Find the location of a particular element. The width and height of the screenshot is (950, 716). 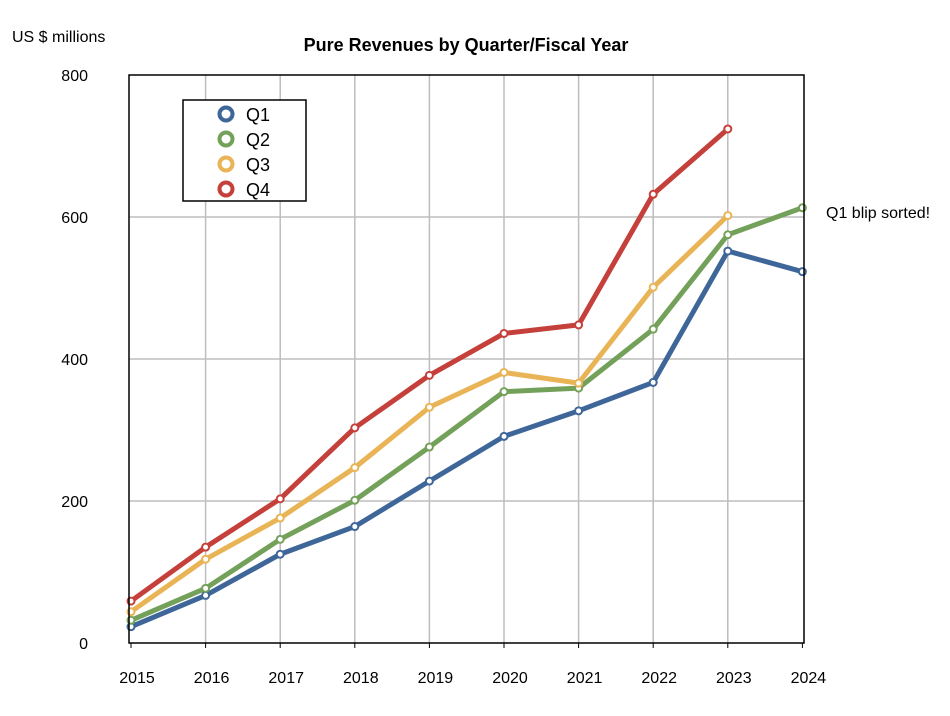

annotation: Q1 blip sorted! is located at coordinates (878, 213).